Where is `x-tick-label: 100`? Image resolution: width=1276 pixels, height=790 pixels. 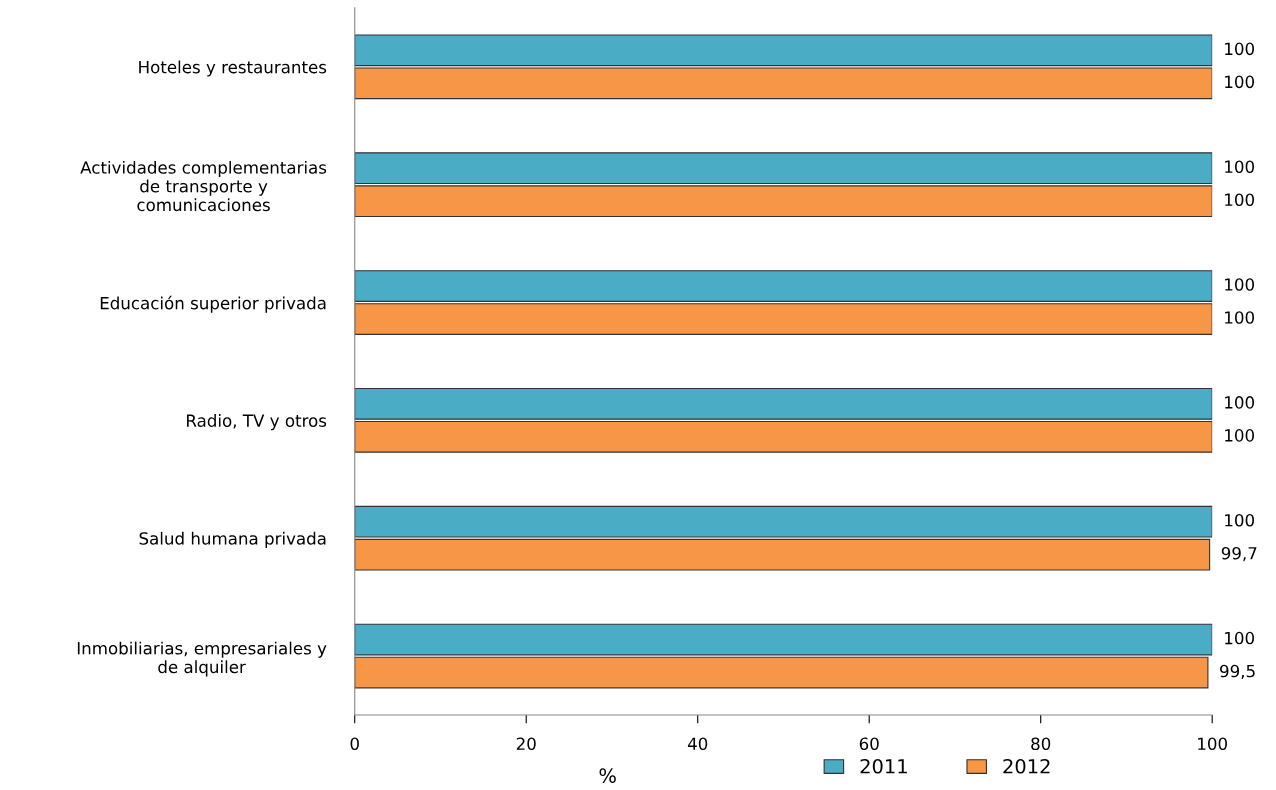
x-tick-label: 100 is located at coordinates (1212, 744).